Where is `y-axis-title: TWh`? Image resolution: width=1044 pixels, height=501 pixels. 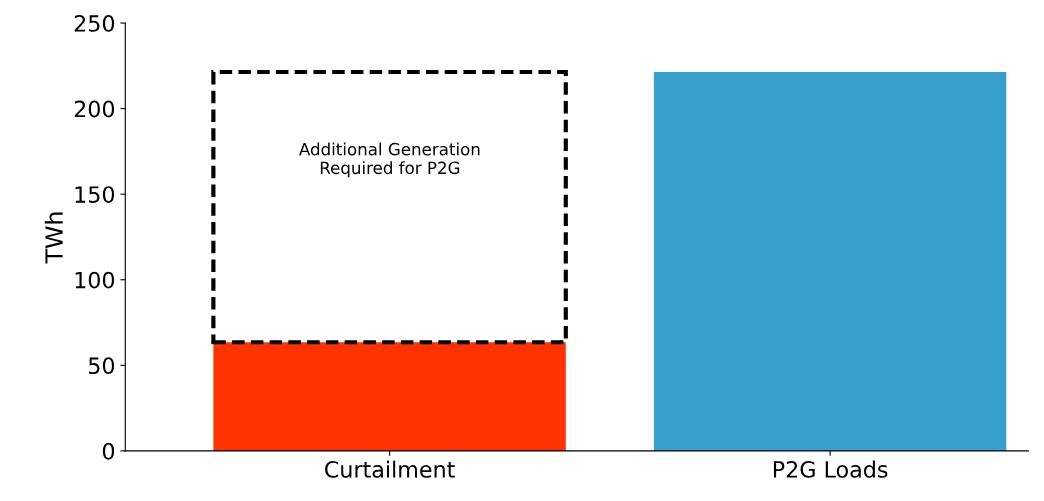 y-axis-title: TWh is located at coordinates (53, 238).